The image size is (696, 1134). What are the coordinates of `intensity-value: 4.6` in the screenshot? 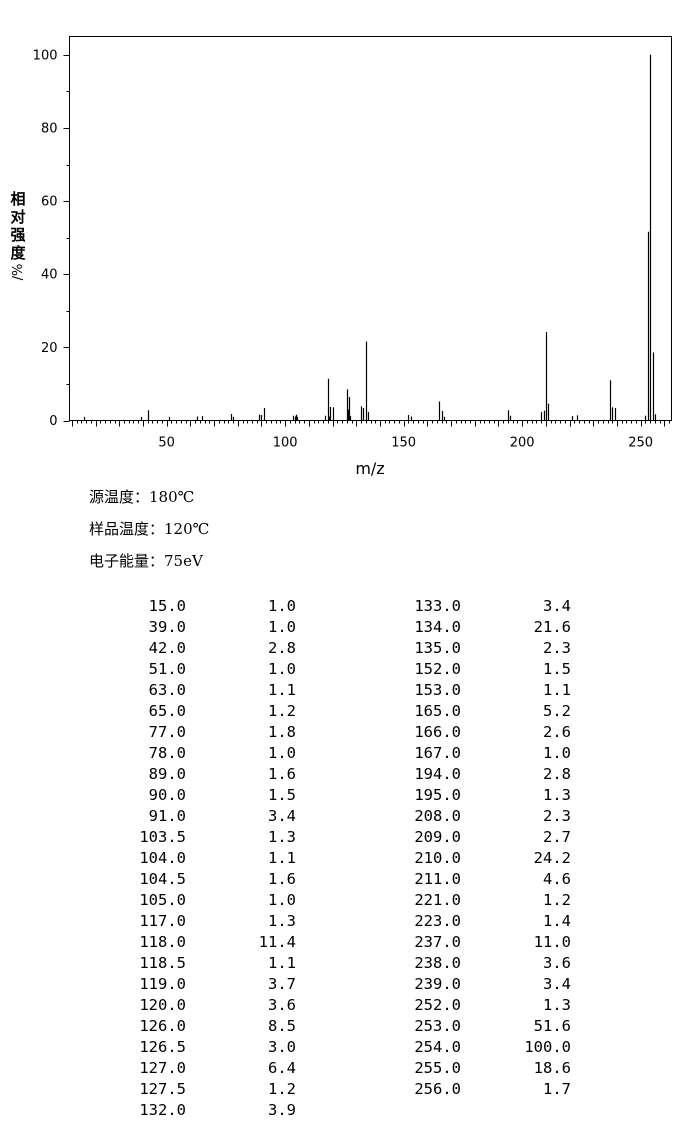 It's located at (557, 879).